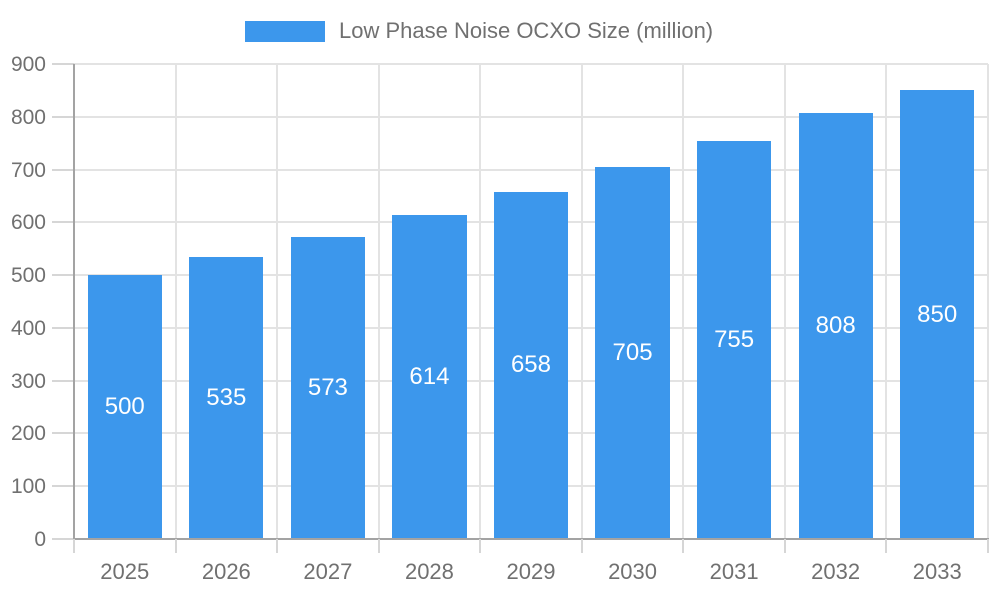 This screenshot has width=1000, height=600. Describe the element at coordinates (937, 571) in the screenshot. I see `x-axis-label: 2033` at that location.